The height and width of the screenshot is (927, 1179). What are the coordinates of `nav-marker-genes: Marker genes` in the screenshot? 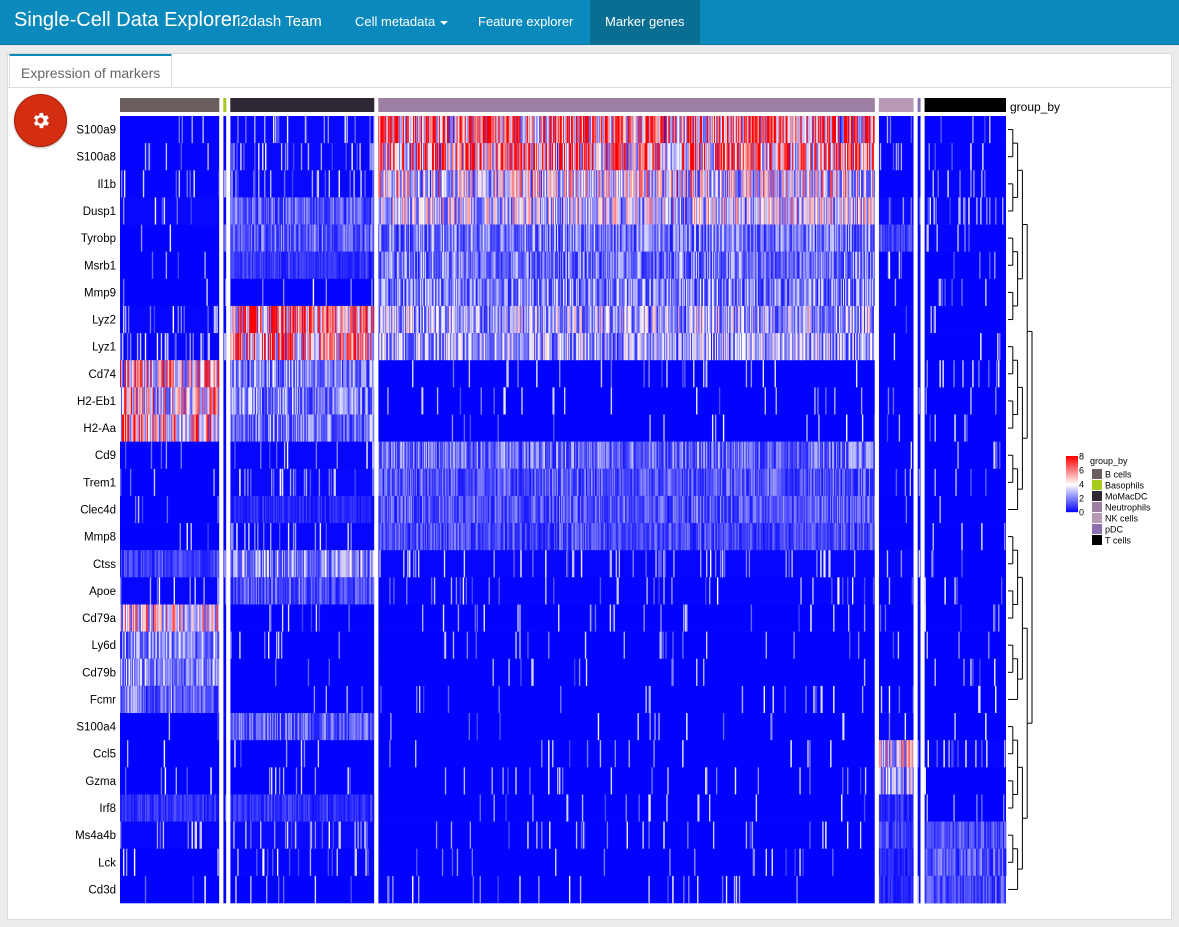 It's located at (645, 22).